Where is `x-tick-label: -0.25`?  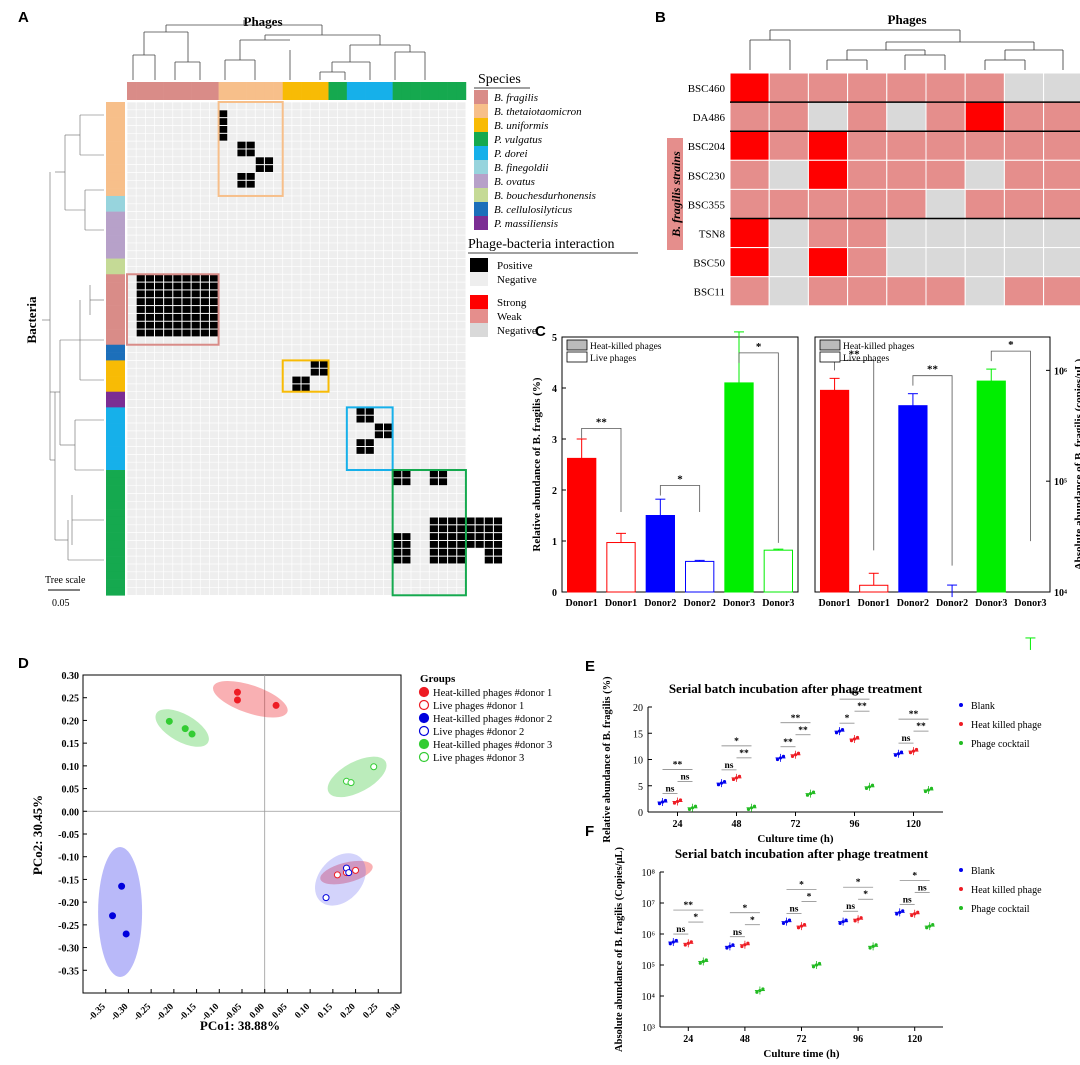 x-tick-label: -0.25 is located at coordinates (142, 1012).